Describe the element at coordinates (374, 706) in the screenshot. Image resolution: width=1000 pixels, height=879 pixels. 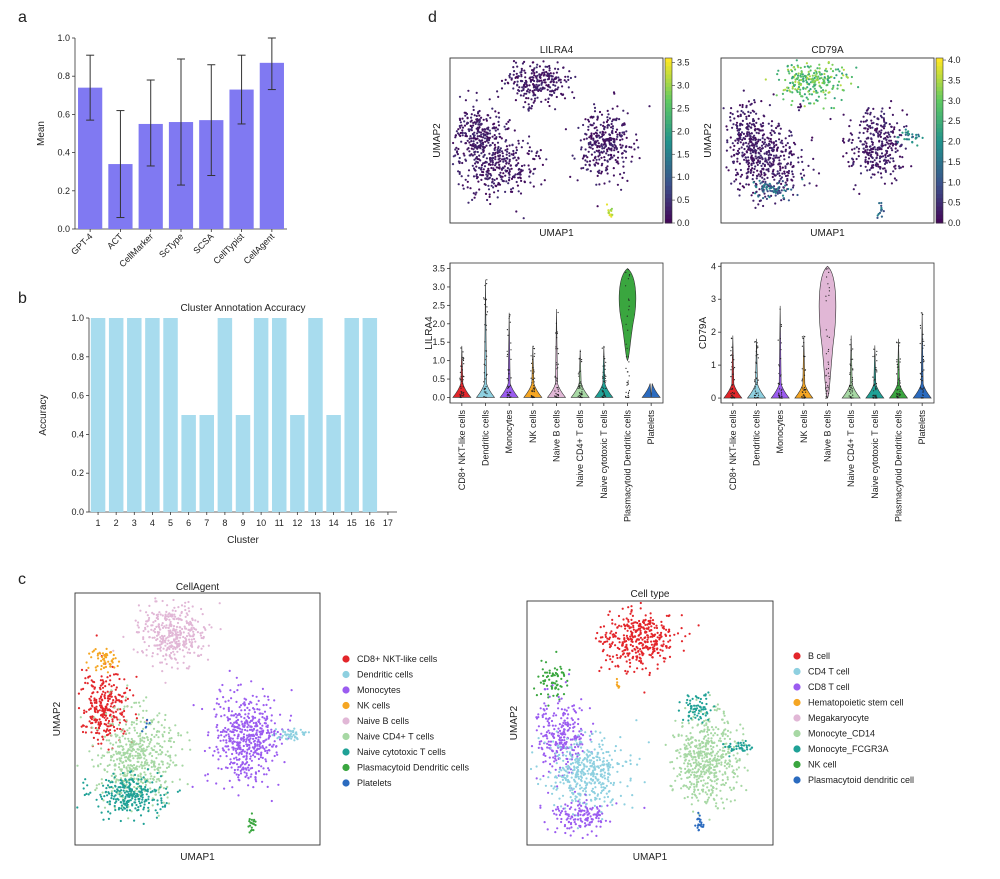
I see `panel-c-left-legend-label: NK cells` at that location.